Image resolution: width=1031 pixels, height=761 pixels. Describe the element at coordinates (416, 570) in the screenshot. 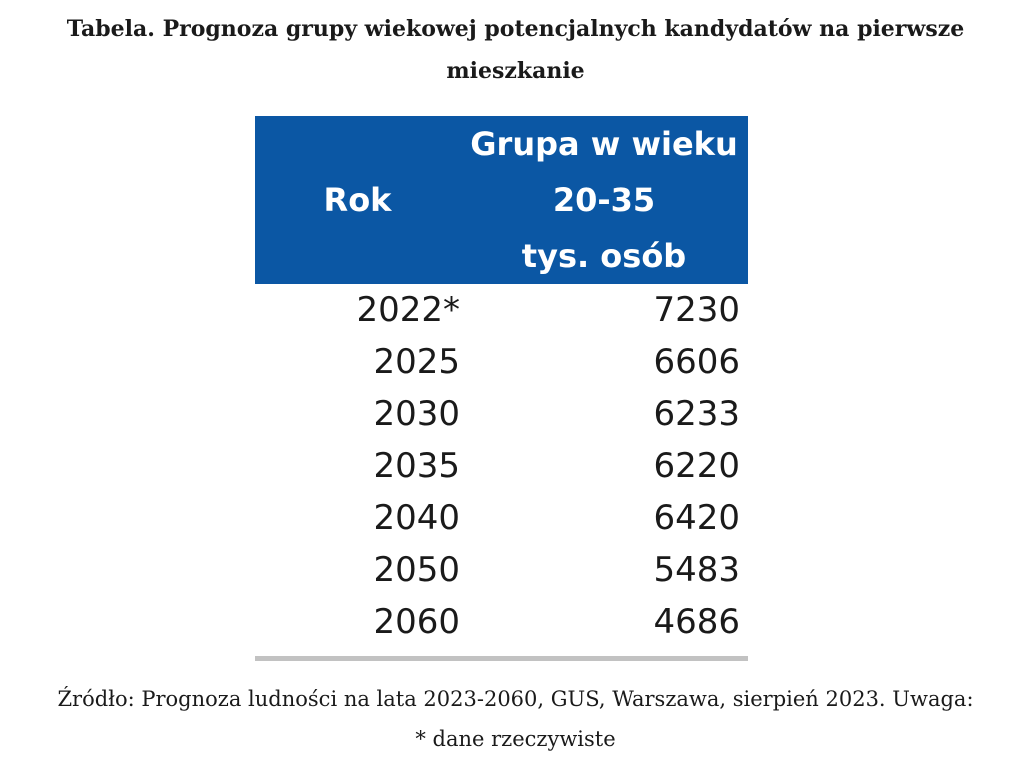

I see `cell-year: 2050` at that location.